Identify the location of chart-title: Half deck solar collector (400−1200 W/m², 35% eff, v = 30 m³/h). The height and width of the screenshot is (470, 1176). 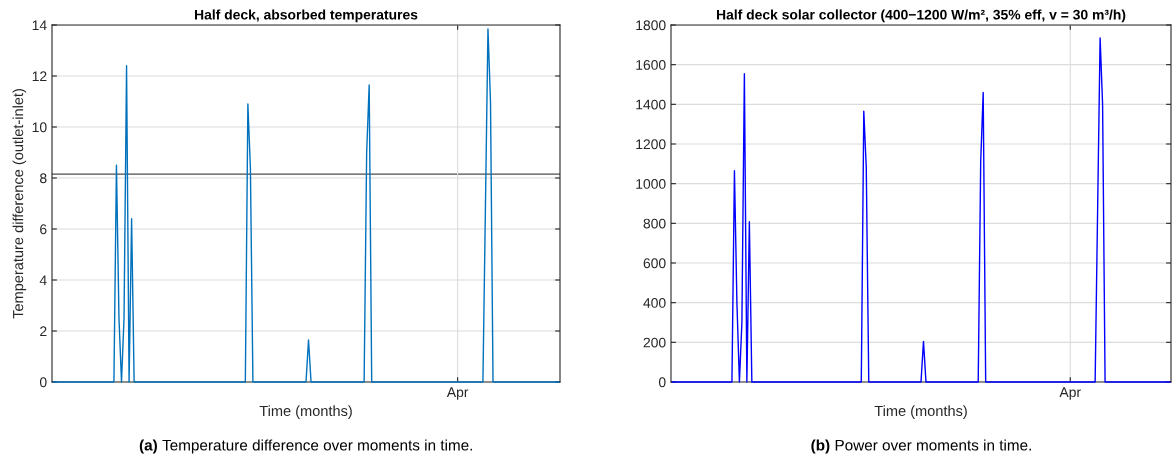
(921, 16).